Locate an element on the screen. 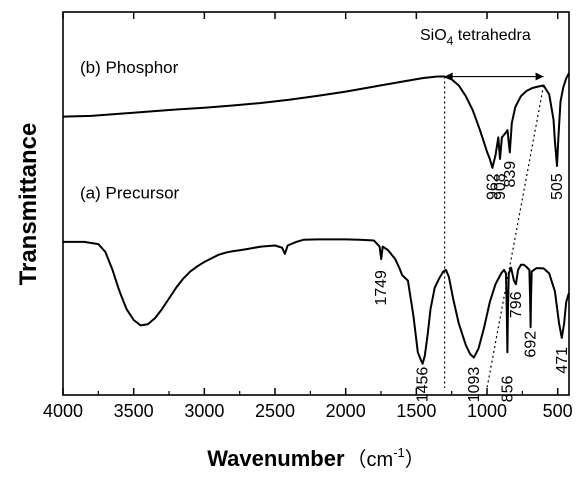 This screenshot has height=477, width=586. series-label: (a) Precursor is located at coordinates (130, 192).